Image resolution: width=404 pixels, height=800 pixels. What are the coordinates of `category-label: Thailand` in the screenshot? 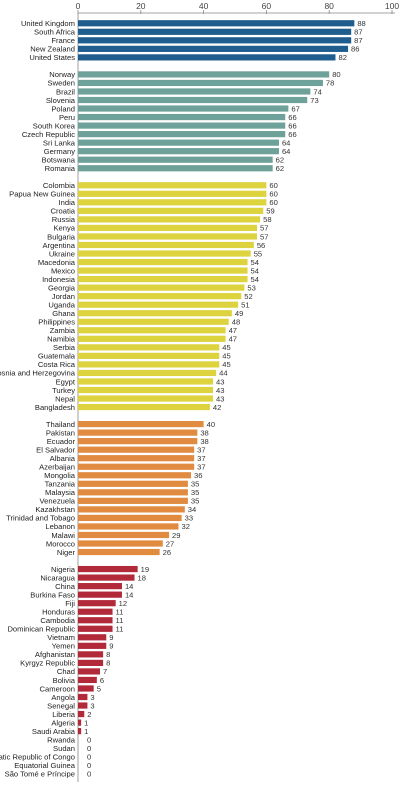 It's located at (60, 424).